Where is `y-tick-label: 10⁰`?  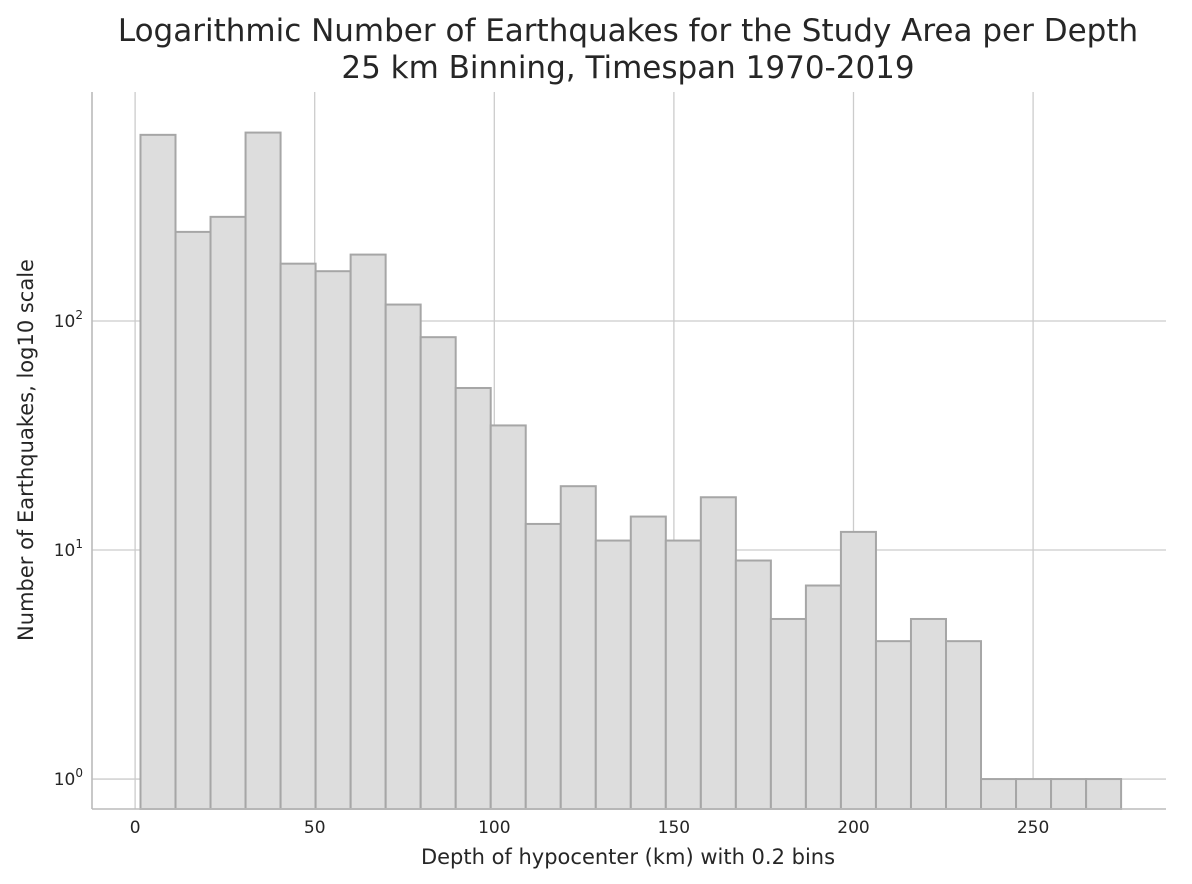
y-tick-label: 10⁰ is located at coordinates (68, 778).